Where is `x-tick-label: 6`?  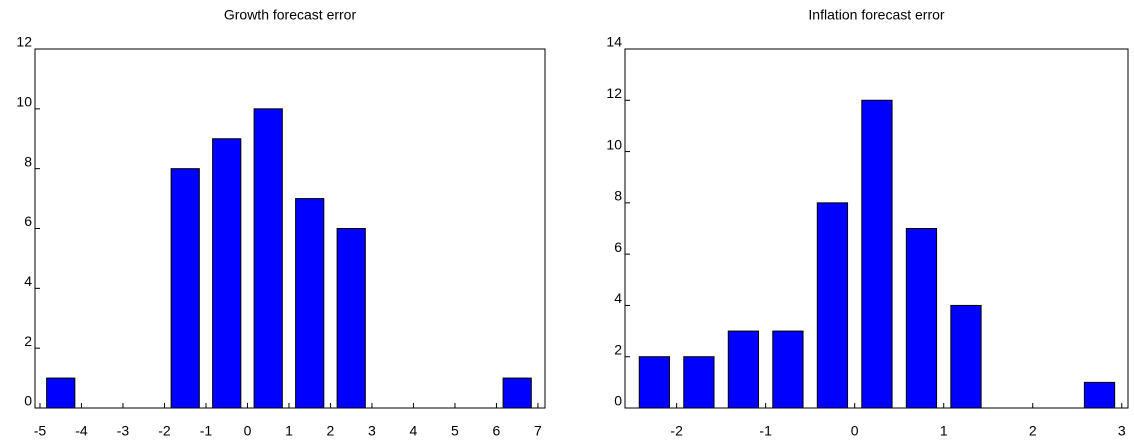
x-tick-label: 6 is located at coordinates (497, 431).